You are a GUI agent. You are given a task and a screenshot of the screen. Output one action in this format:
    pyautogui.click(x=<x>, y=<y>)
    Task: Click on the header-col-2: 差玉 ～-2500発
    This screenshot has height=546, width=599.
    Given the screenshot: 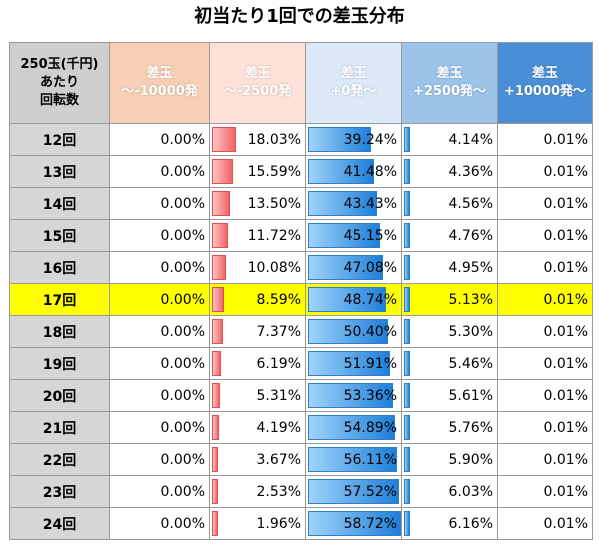 What is the action you would take?
    pyautogui.click(x=257, y=83)
    